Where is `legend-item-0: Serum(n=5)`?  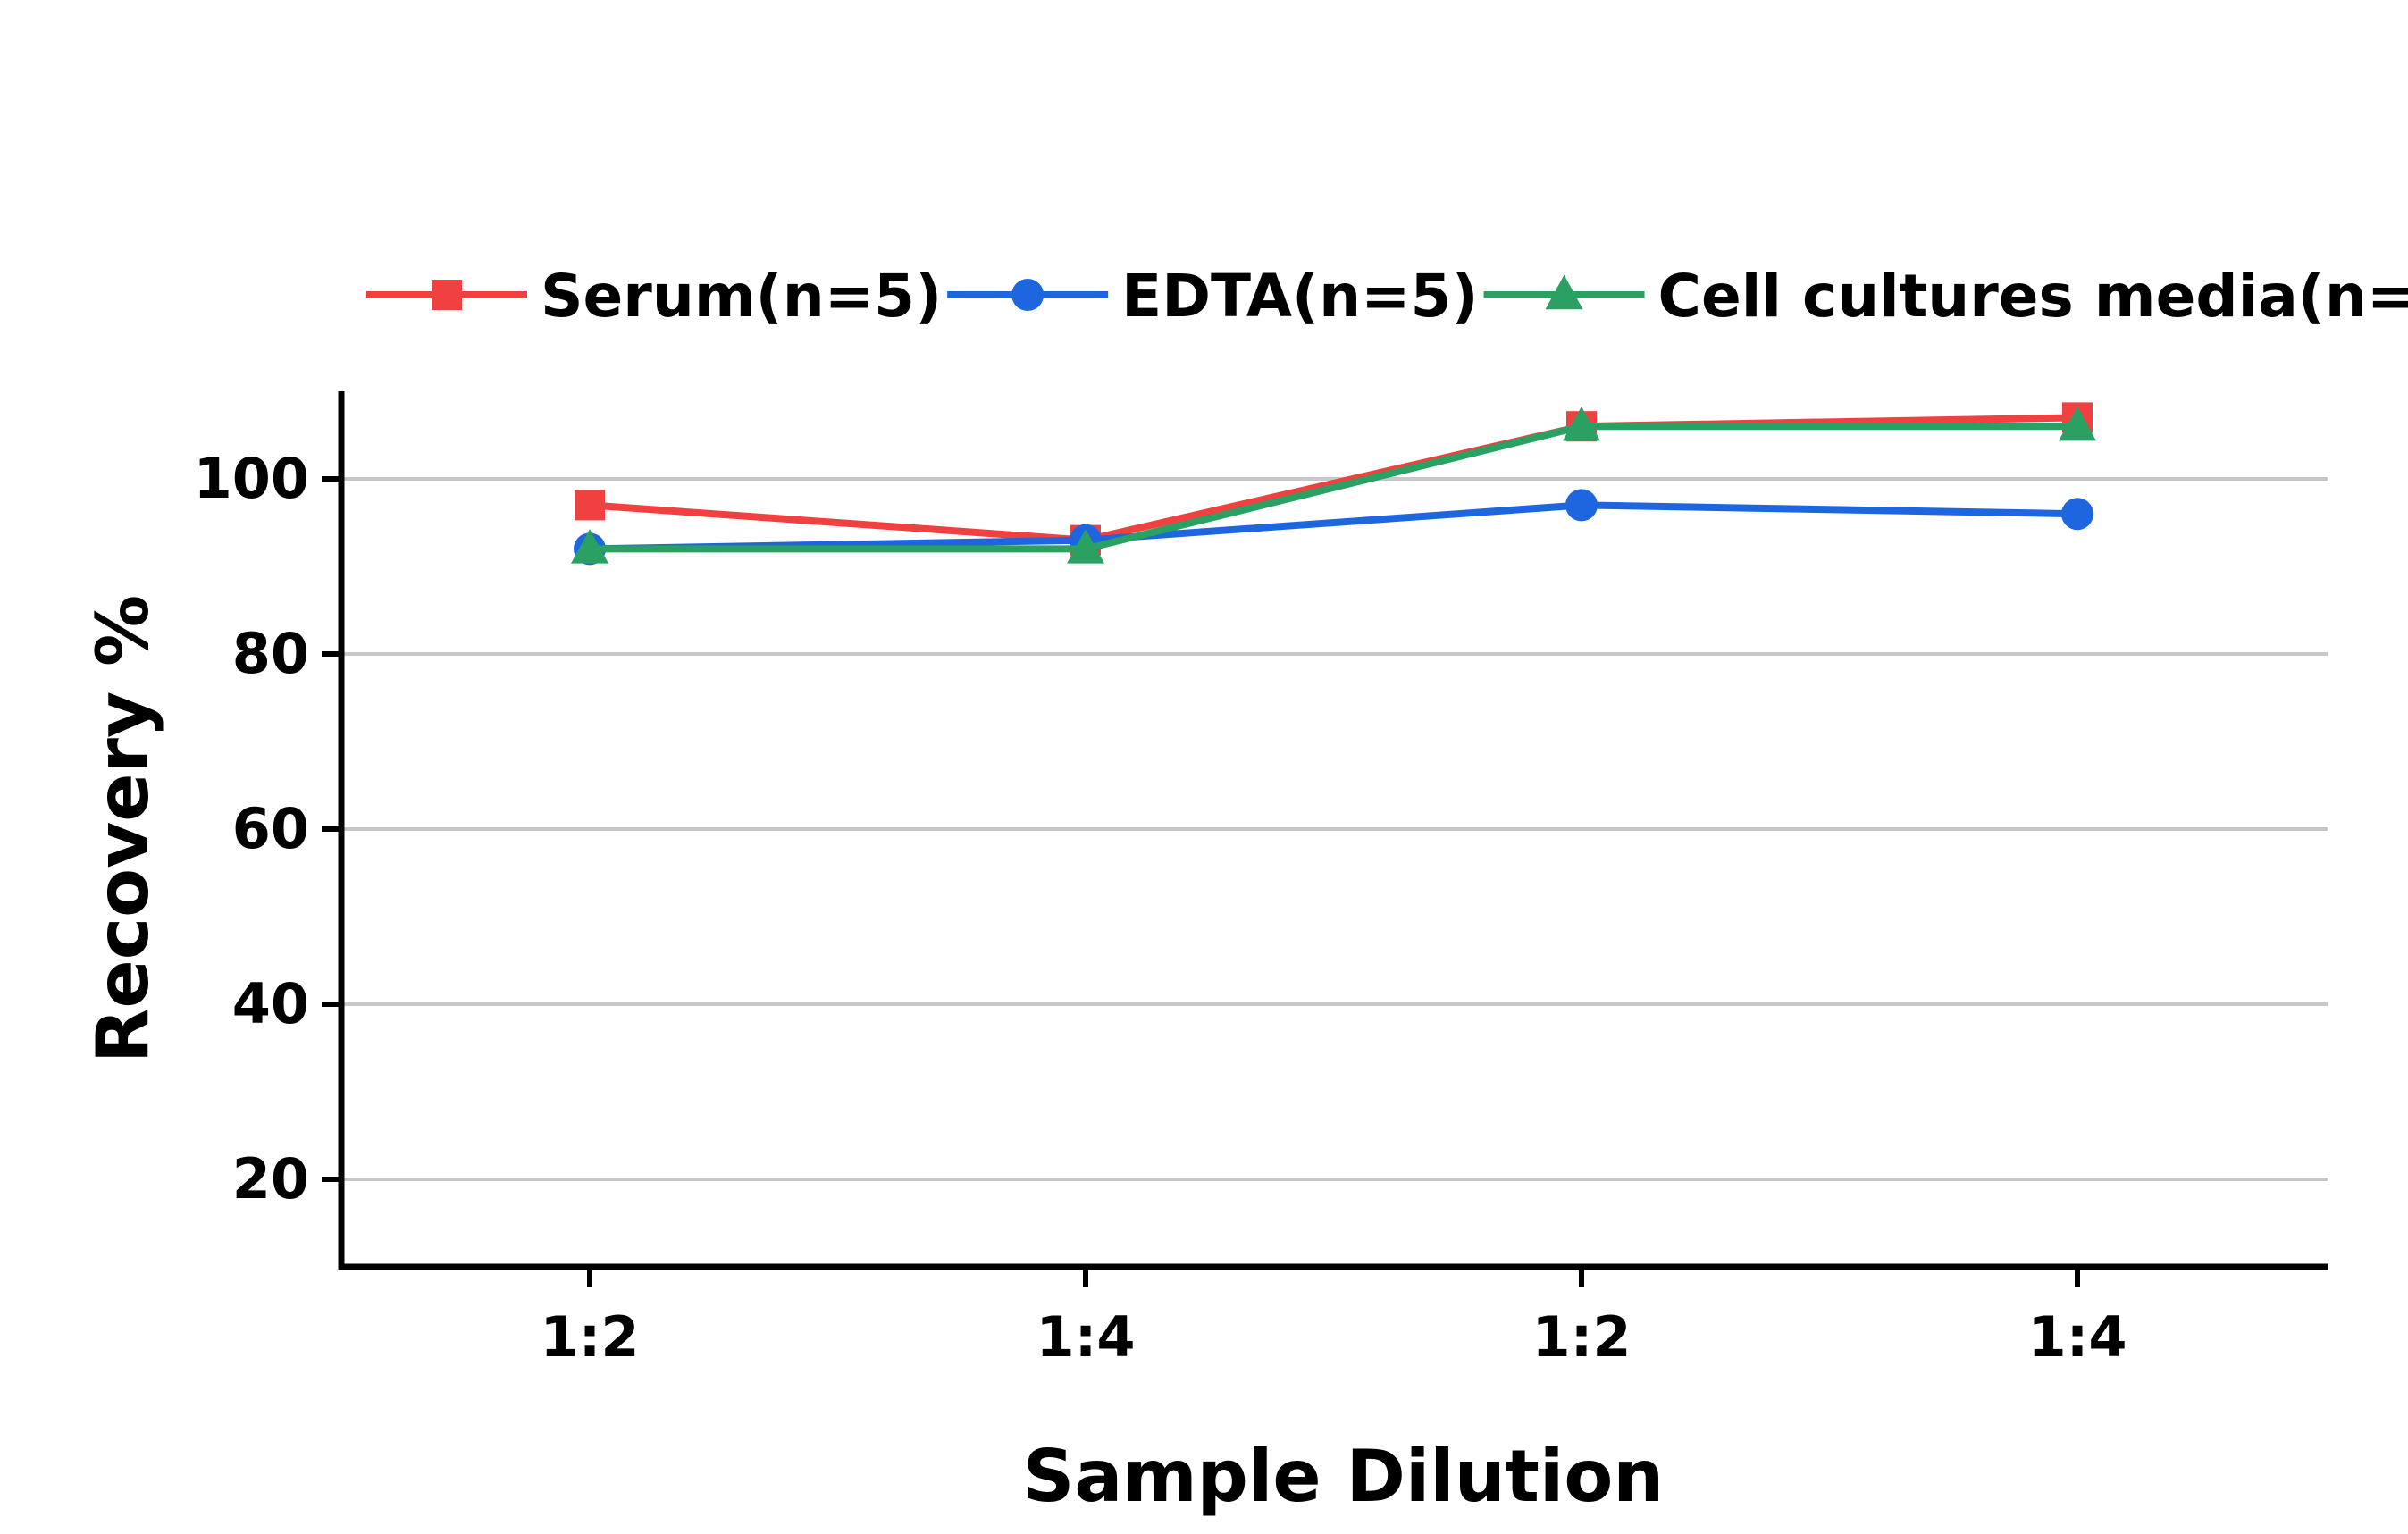 legend-item-0: Serum(n=5) is located at coordinates (654, 296).